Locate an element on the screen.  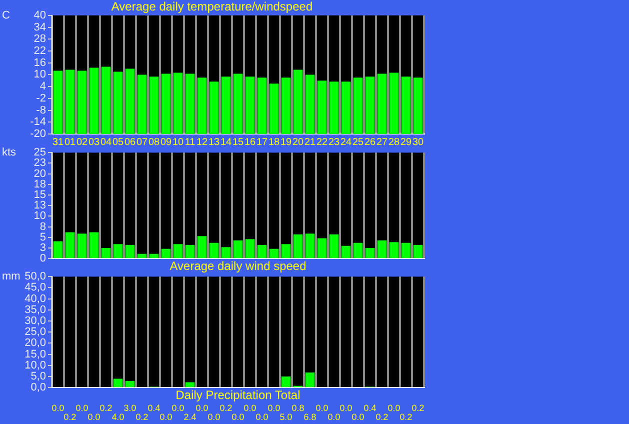
y-tick-label: 15,0 is located at coordinates (35, 354).